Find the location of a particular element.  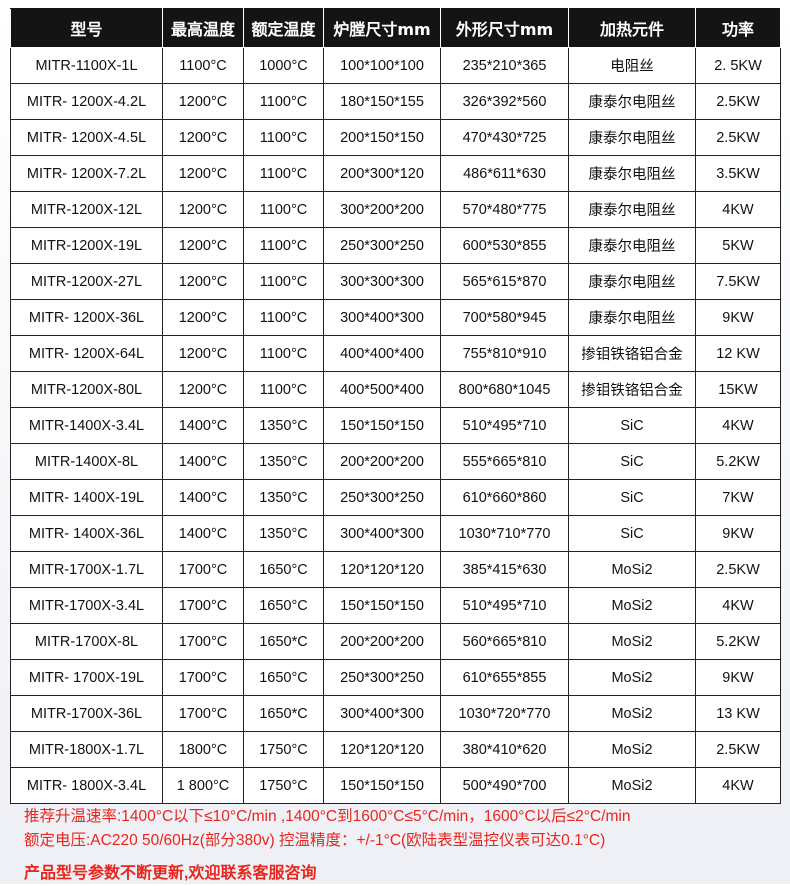

table-cell: 600*530*855 is located at coordinates (504, 245).